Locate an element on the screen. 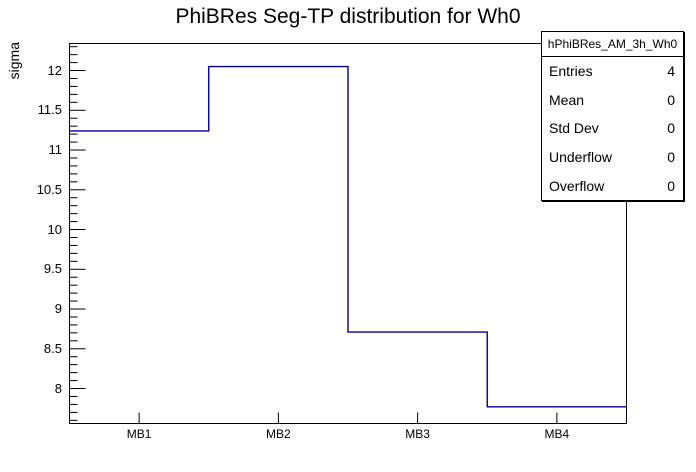 The height and width of the screenshot is (472, 696). x-tick-label: MB4 is located at coordinates (557, 434).